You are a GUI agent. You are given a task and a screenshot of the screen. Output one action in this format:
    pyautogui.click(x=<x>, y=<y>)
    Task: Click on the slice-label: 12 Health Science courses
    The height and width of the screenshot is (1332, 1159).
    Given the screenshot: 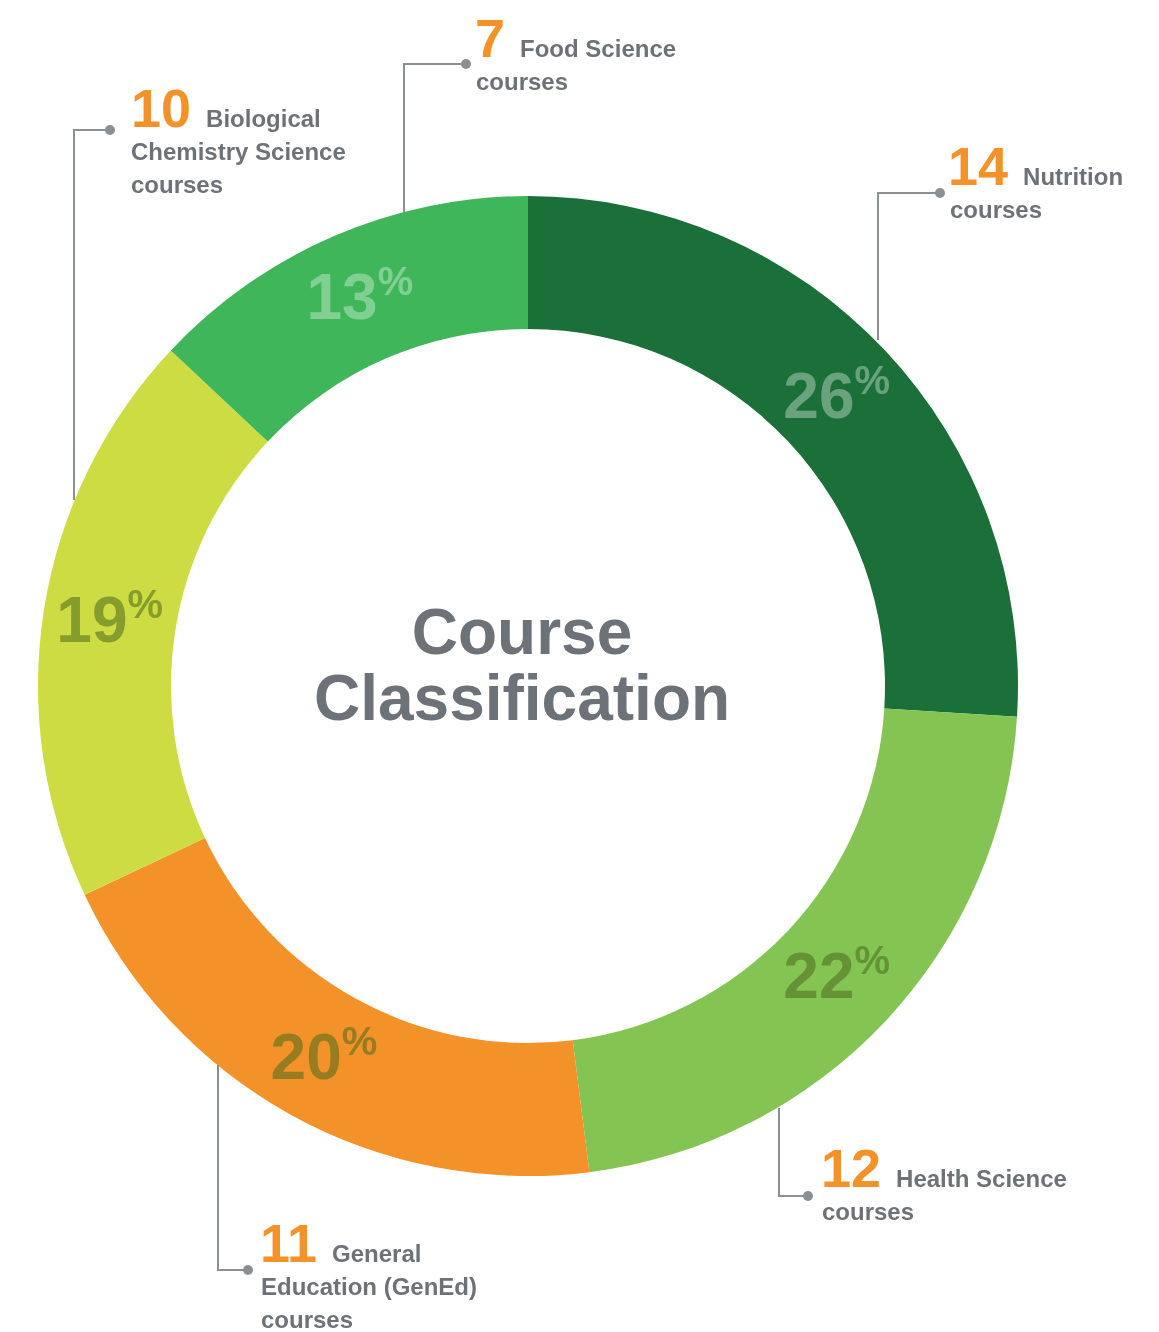 What is the action you would take?
    pyautogui.click(x=944, y=1181)
    